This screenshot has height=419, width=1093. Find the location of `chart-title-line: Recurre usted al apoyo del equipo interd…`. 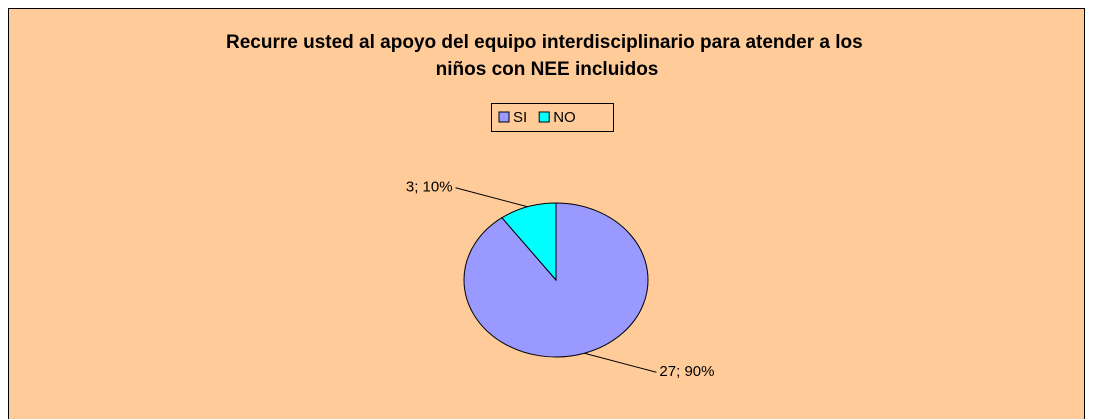

chart-title-line: Recurre usted al apoyo del equipo interd… is located at coordinates (544, 42).